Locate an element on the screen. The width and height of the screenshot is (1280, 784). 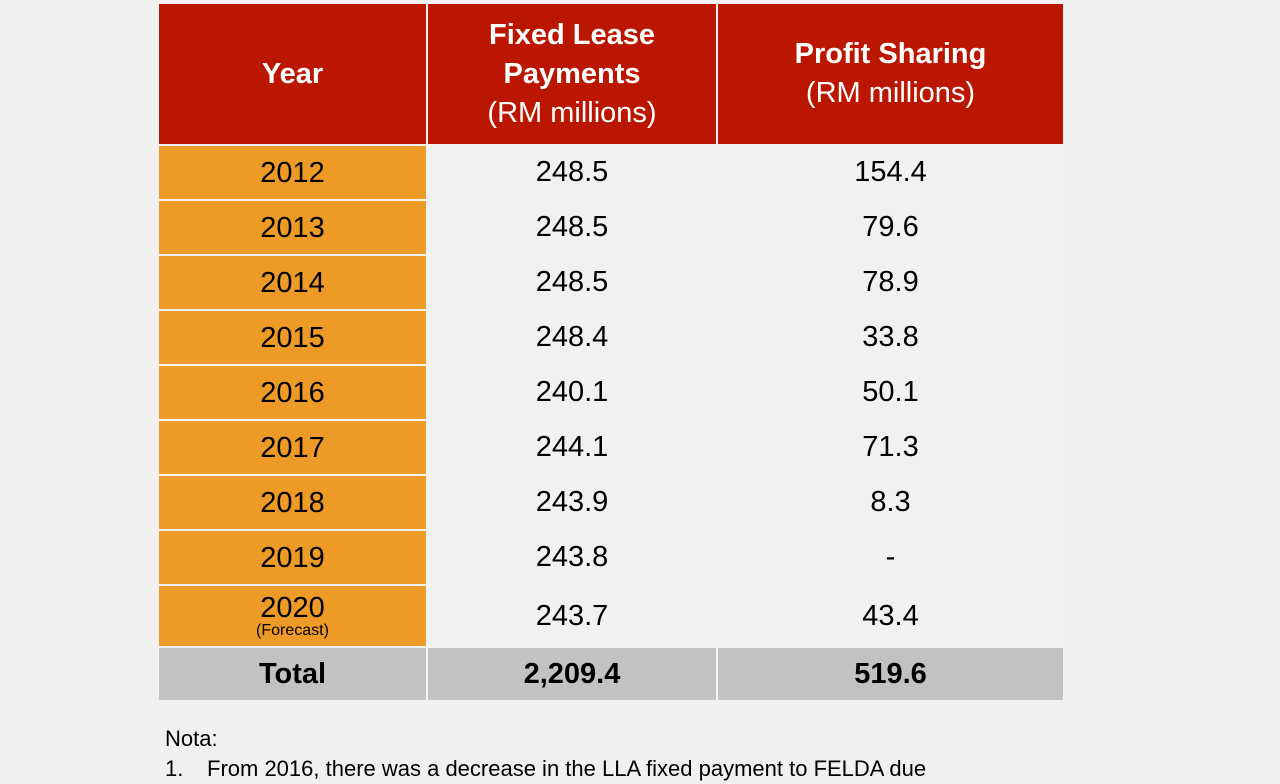
year-value: 2015 is located at coordinates (292, 337).